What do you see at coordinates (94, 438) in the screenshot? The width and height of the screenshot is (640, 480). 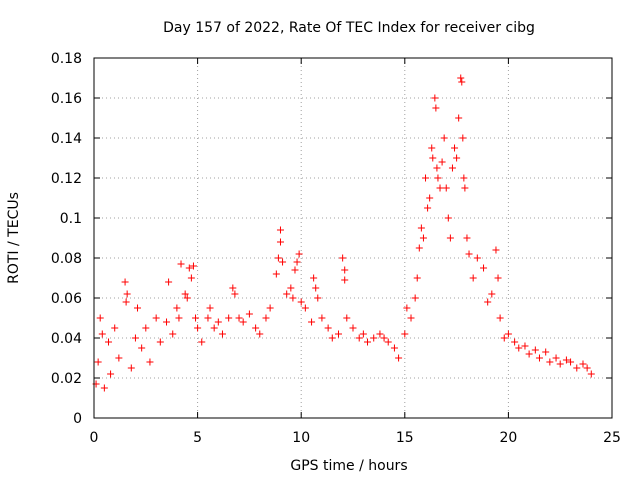 I see `x-tick-label: 0` at bounding box center [94, 438].